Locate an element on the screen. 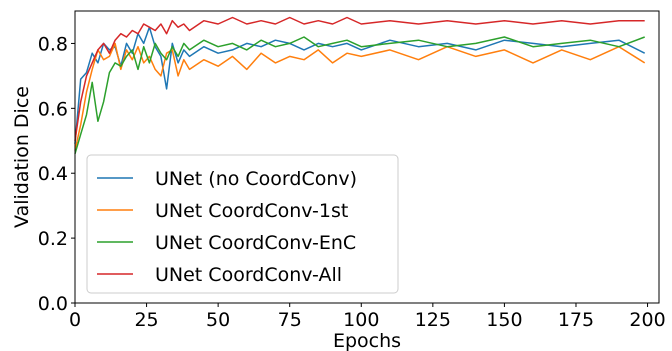  x-axis-ticks: 0 25 50 75 100 125 150 175 200 is located at coordinates (367, 317).